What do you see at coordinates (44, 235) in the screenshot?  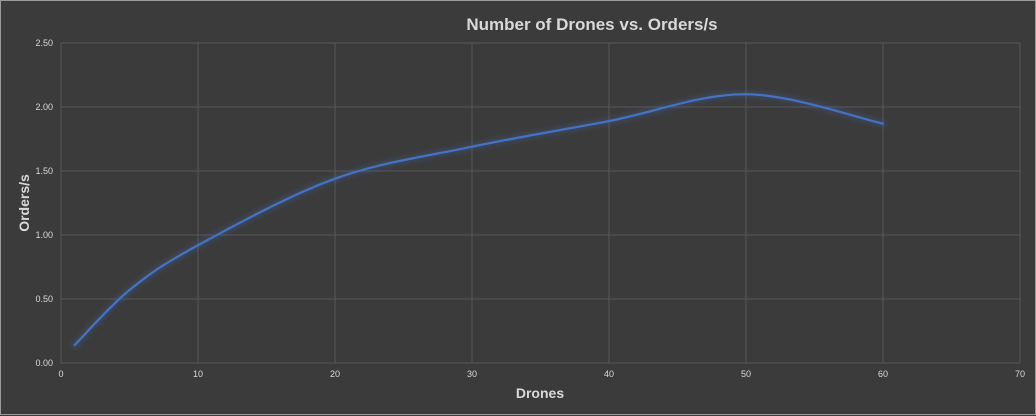 I see `y-tick-label: 1.00` at bounding box center [44, 235].